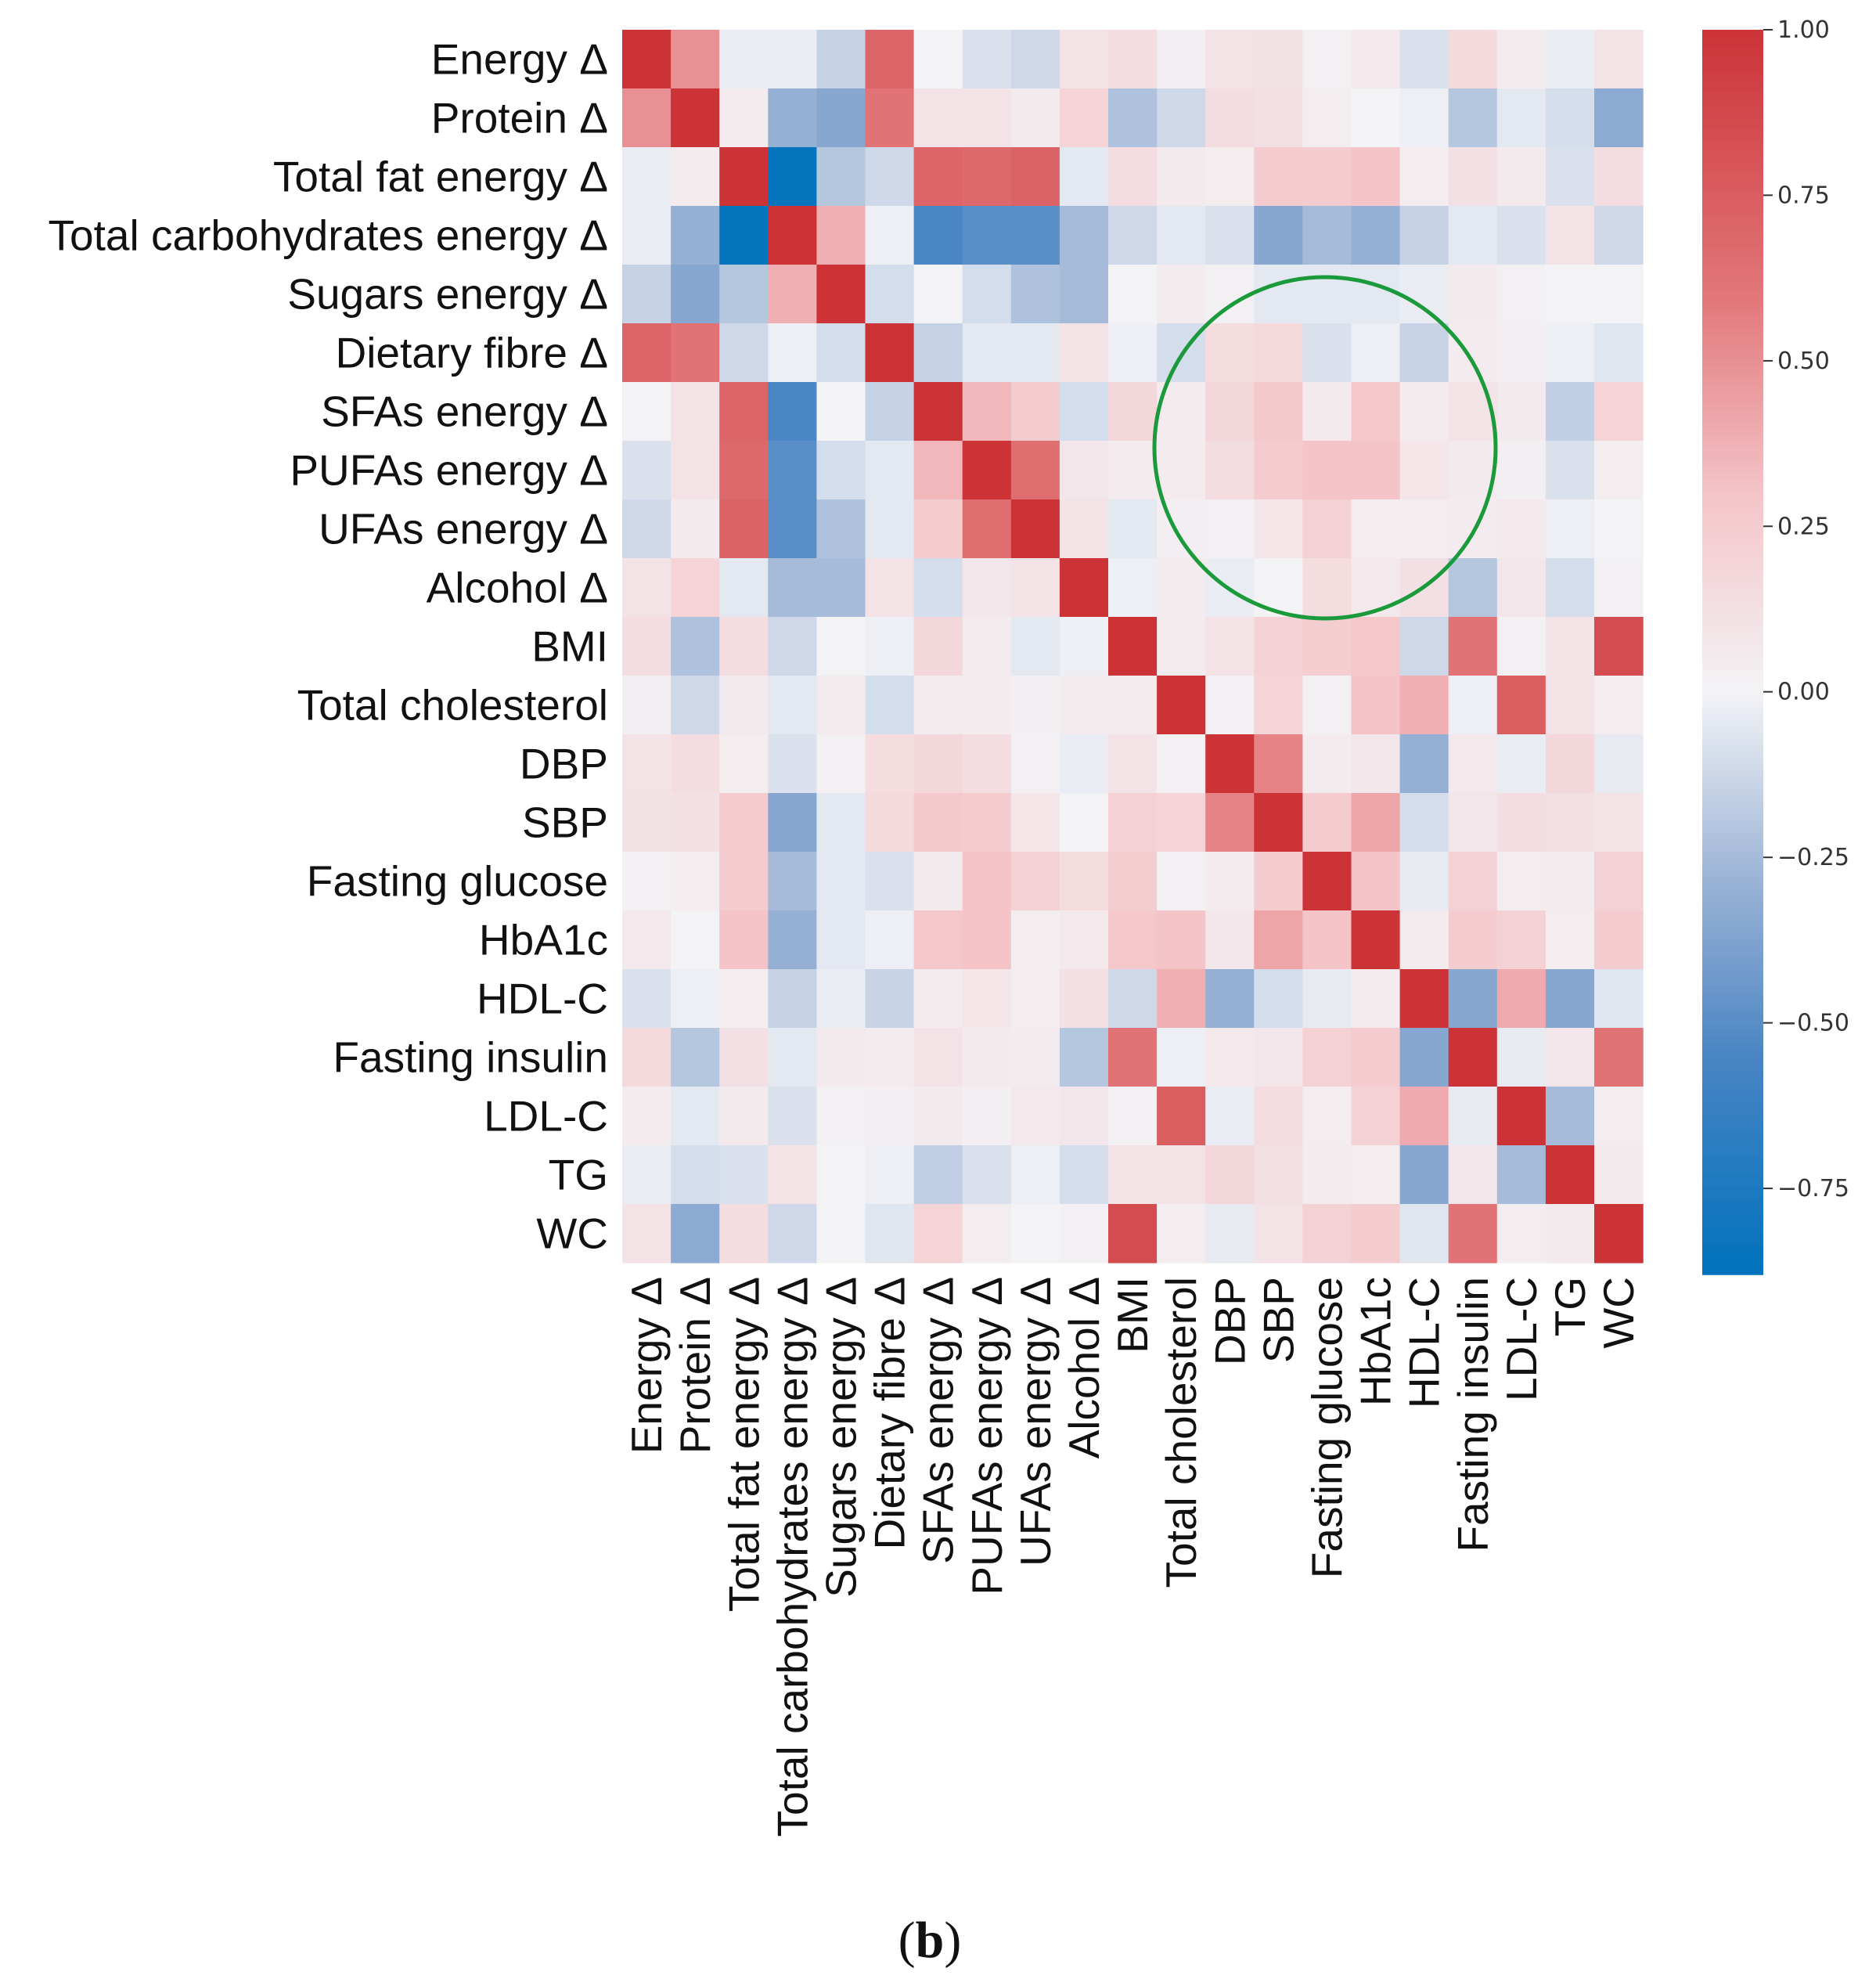 This screenshot has height=1979, width=1876. Describe the element at coordinates (841, 1175) in the screenshot. I see `heatmap-cell-r19-c4` at that location.